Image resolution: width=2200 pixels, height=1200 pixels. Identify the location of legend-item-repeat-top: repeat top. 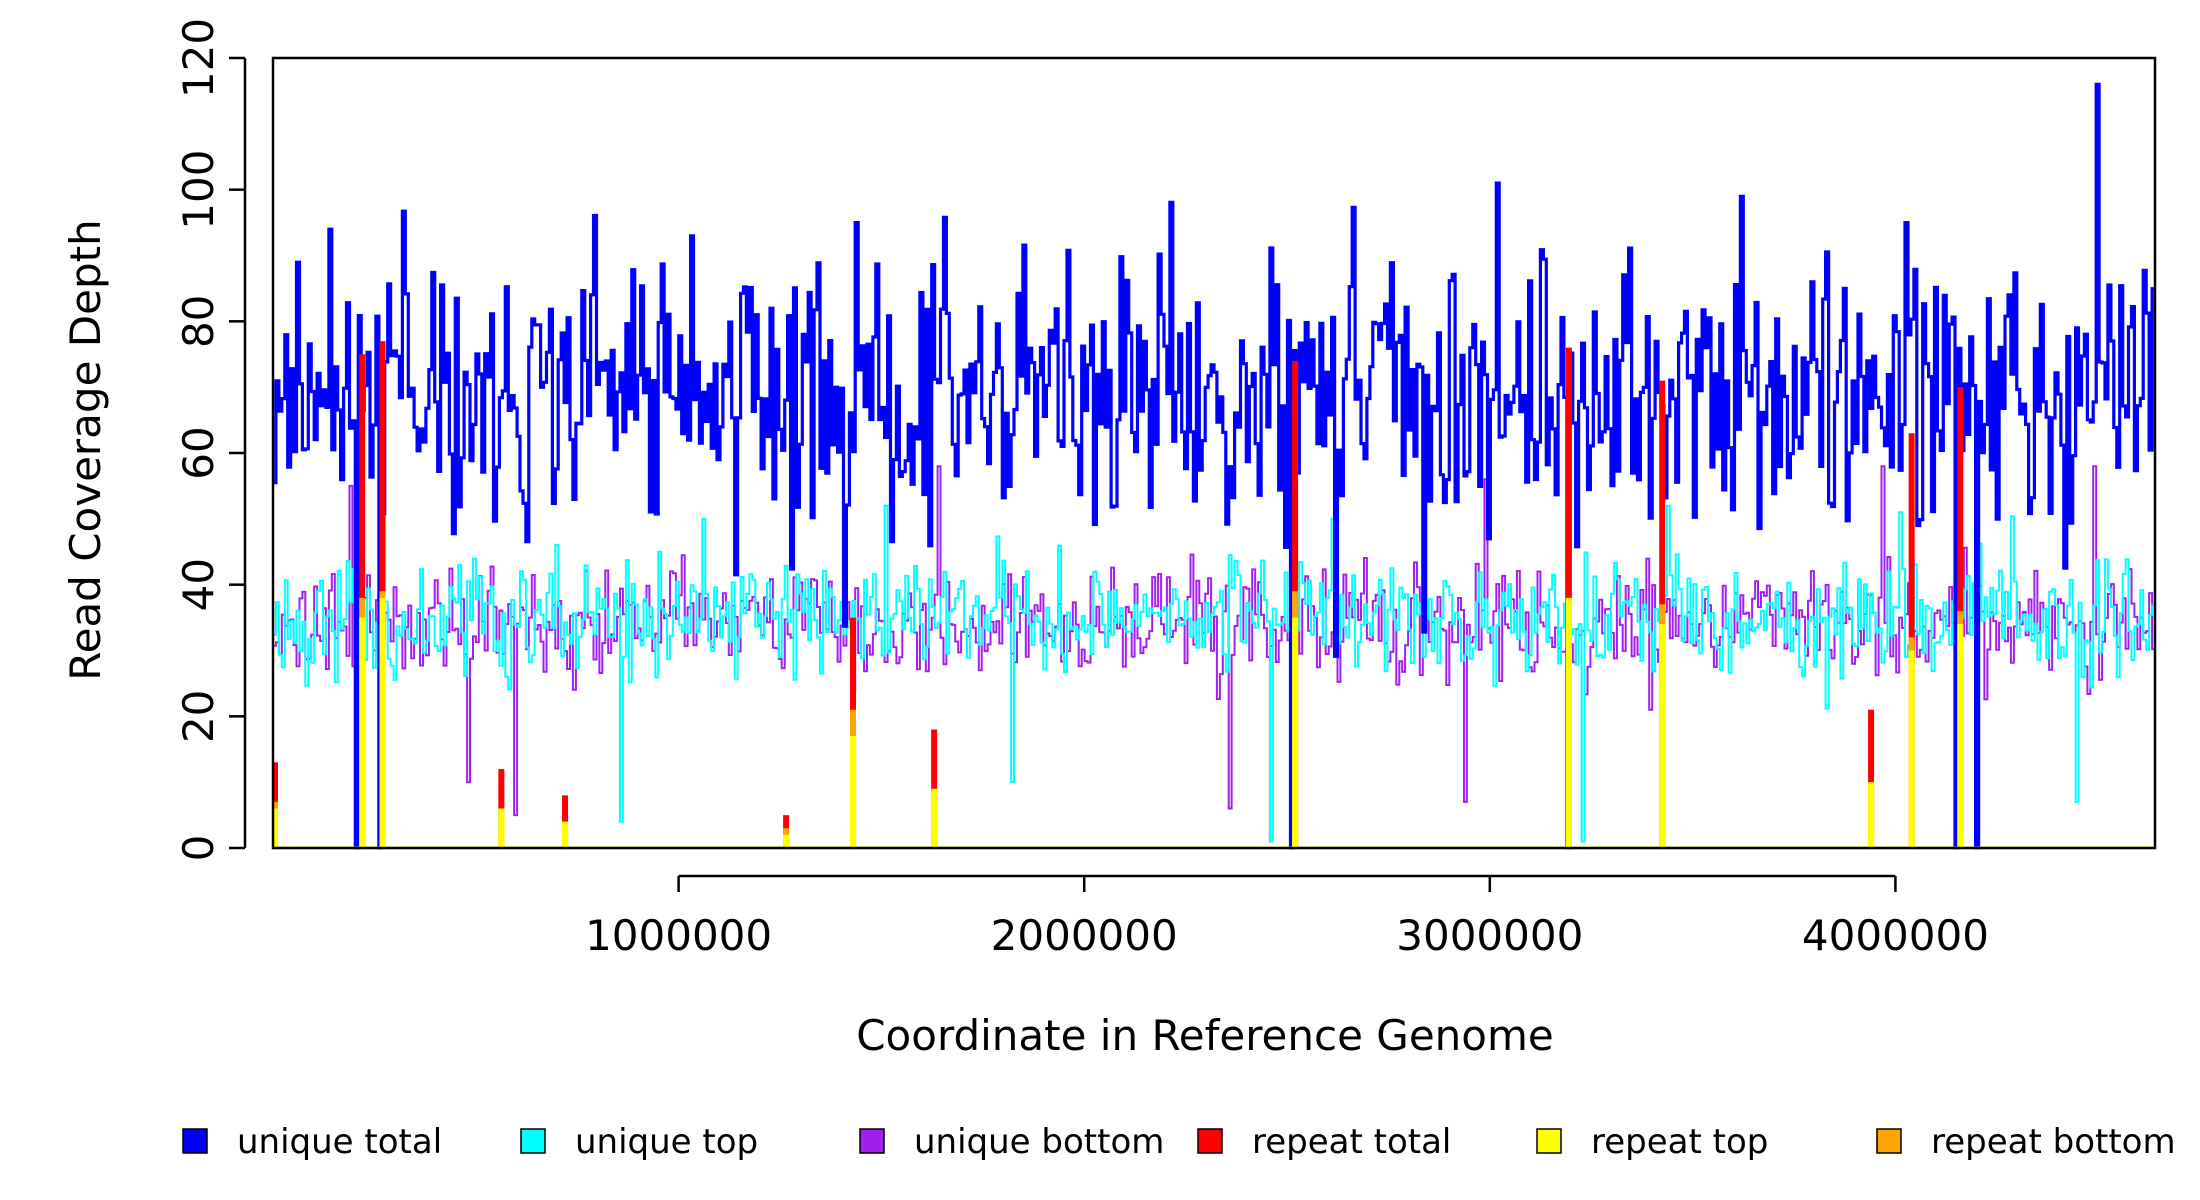
(1652, 1142).